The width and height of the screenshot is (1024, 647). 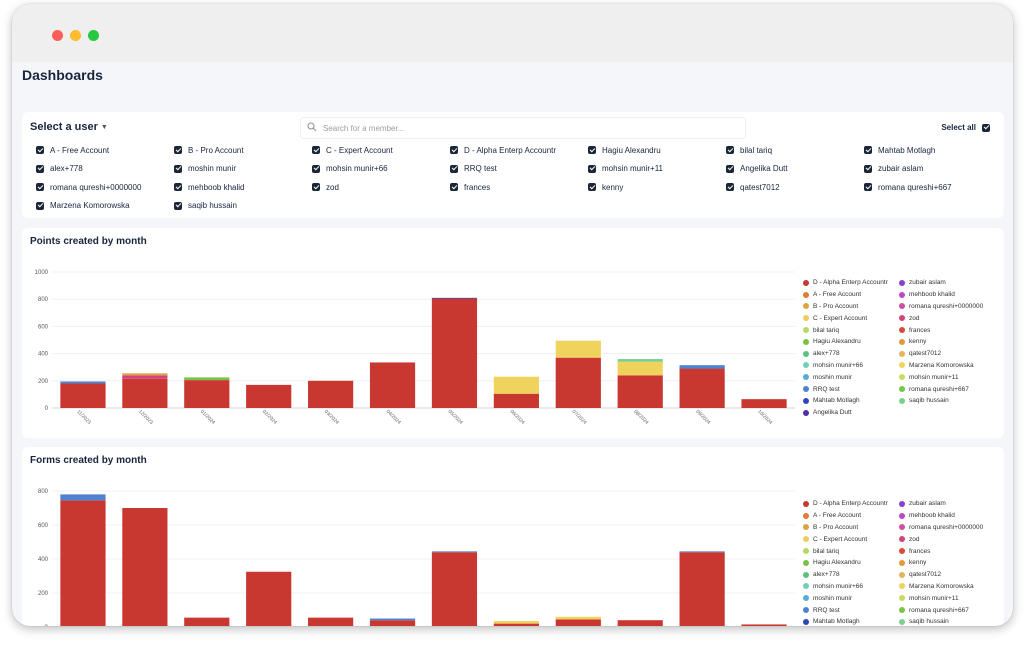 What do you see at coordinates (949, 342) in the screenshot?
I see `legend-item: kenny` at bounding box center [949, 342].